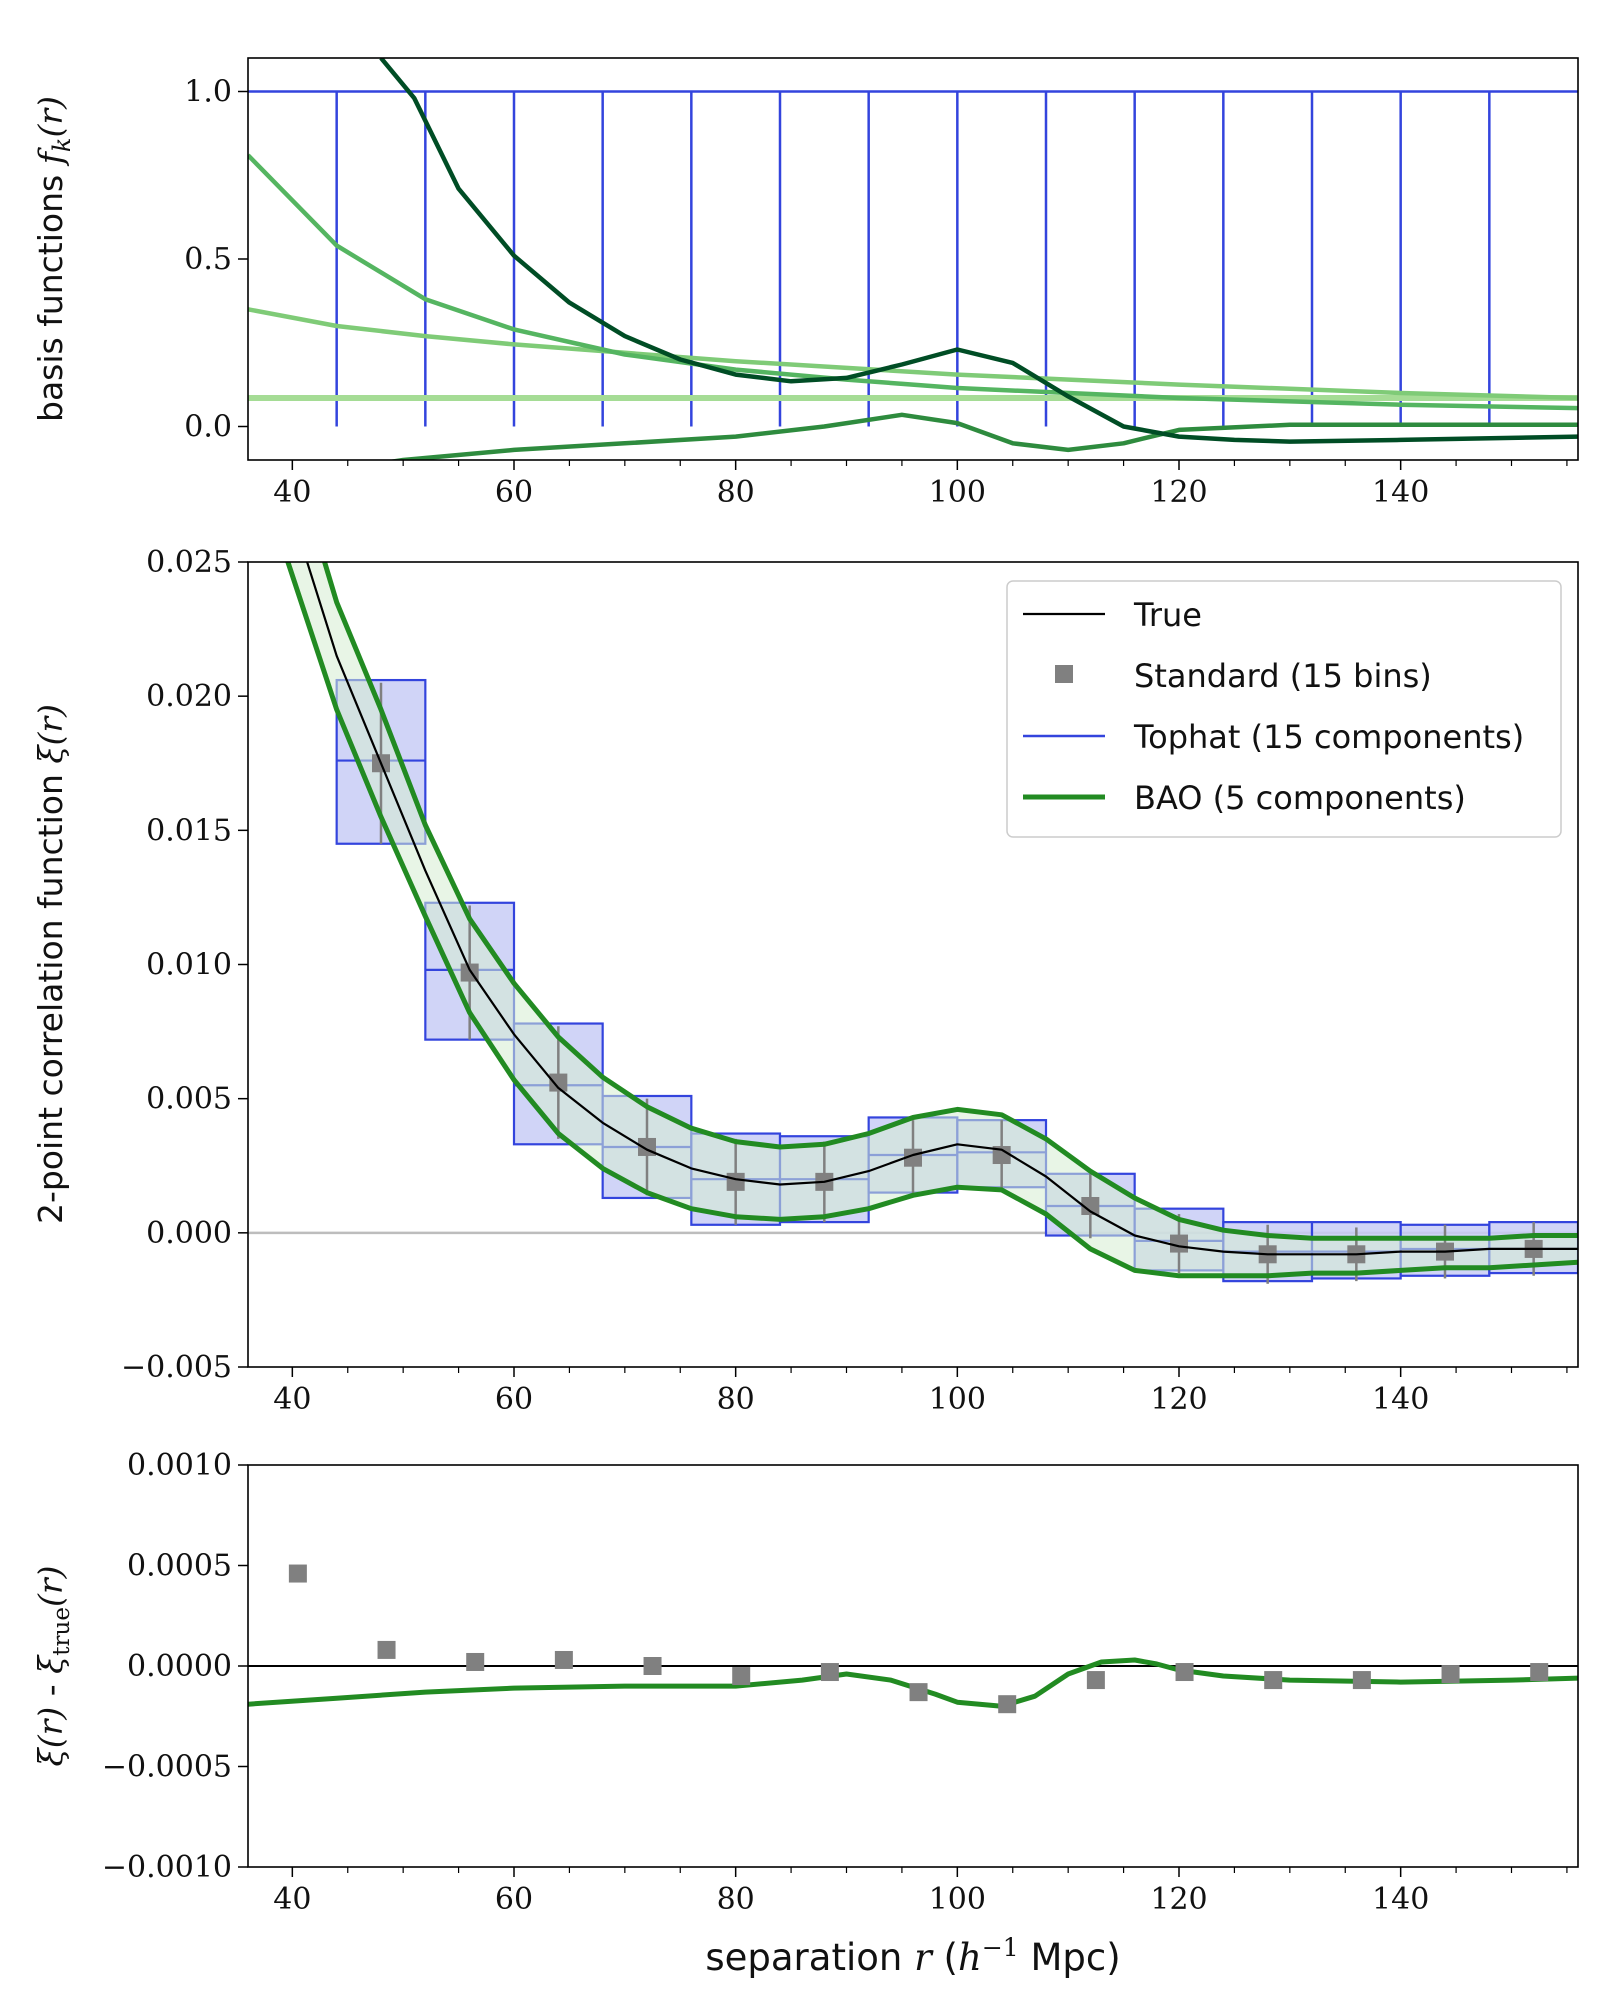  What do you see at coordinates (1064, 674) in the screenshot?
I see `legend-standard-swatch` at bounding box center [1064, 674].